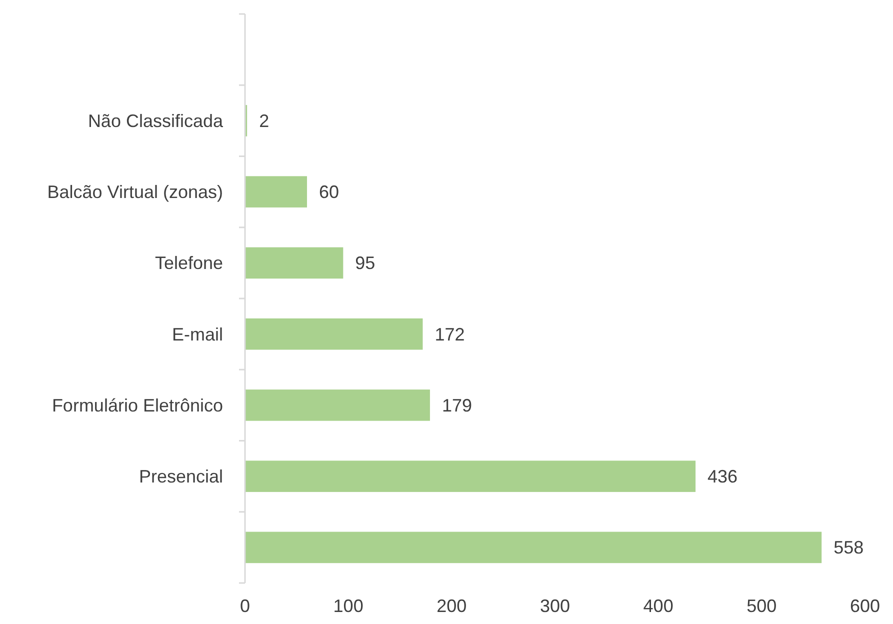 The image size is (893, 624). I want to click on y-tick-label: E-mail, so click(197, 334).